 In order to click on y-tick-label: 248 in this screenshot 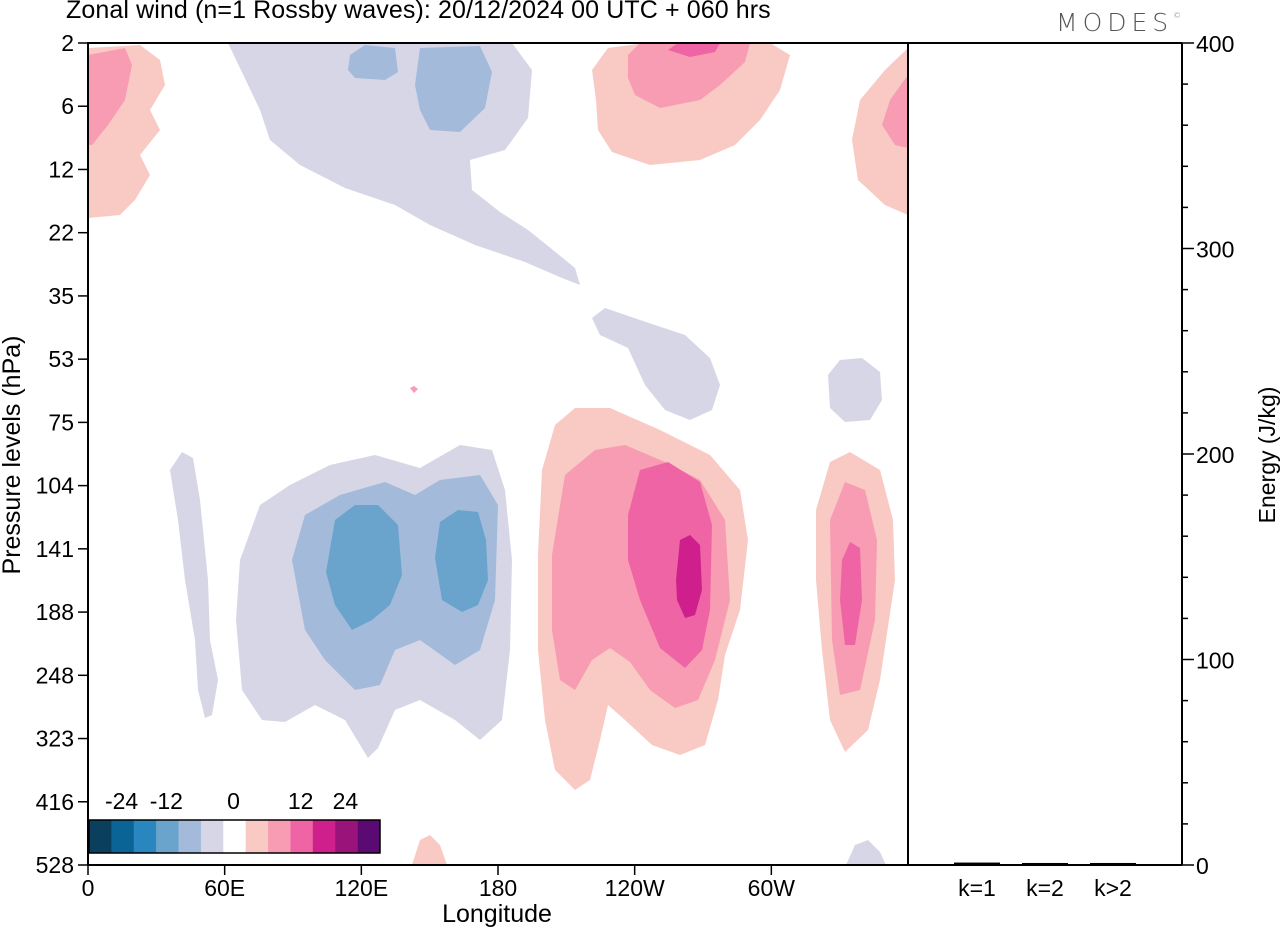, I will do `click(55, 675)`.